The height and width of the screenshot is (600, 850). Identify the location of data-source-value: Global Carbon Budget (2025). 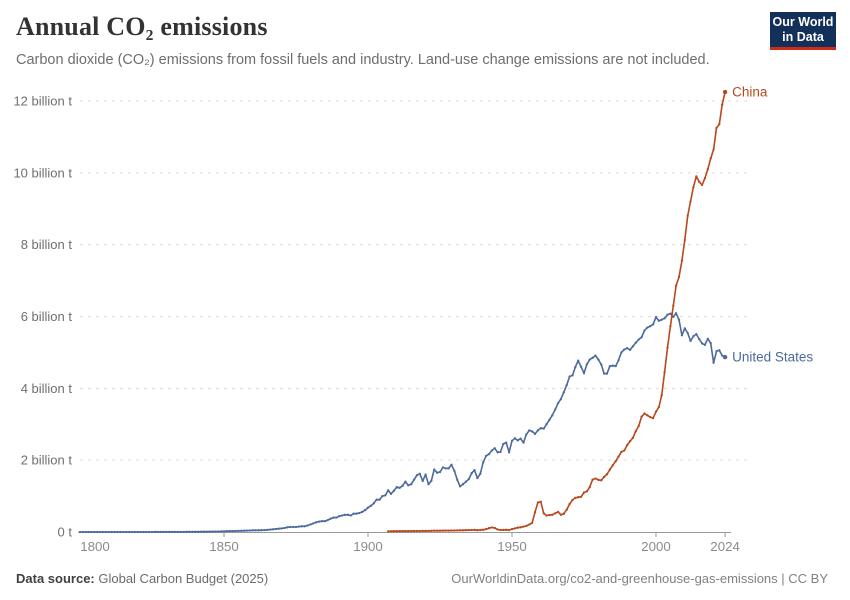
(181, 578).